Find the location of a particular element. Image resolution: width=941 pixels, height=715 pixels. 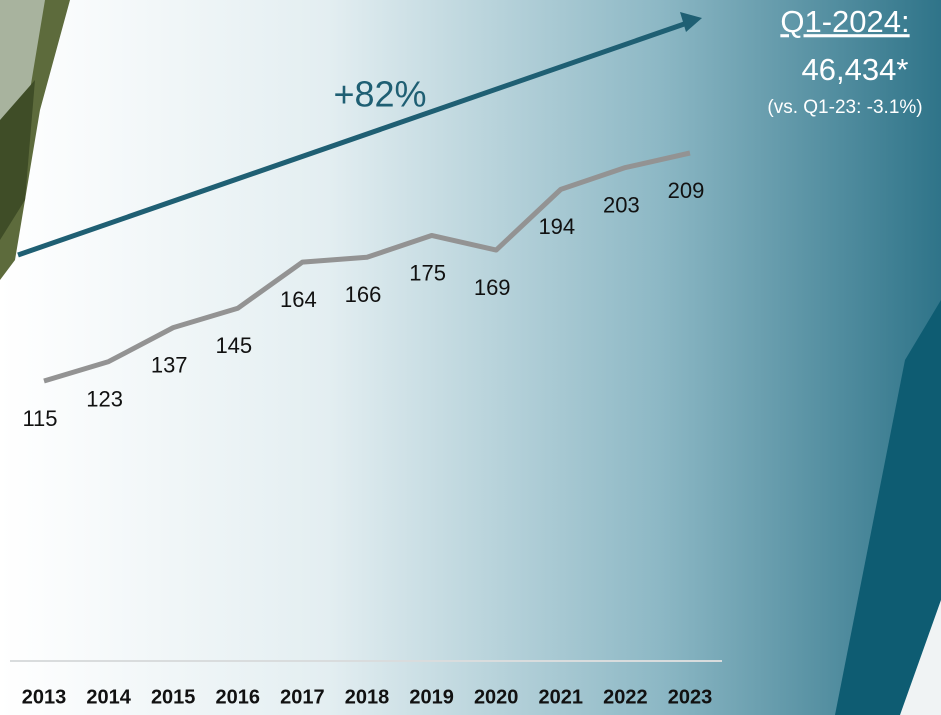

data-label: 203 is located at coordinates (621, 204).